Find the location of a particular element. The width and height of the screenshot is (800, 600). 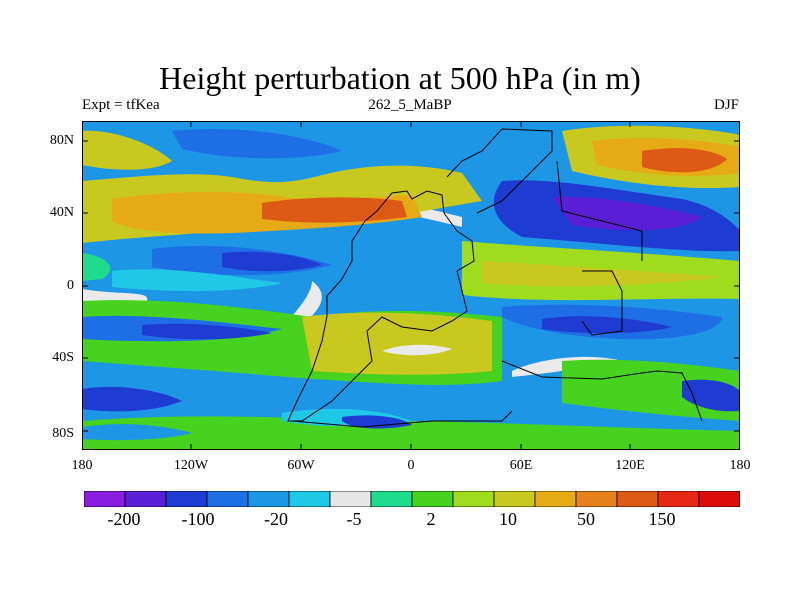

season-label: DJF is located at coordinates (726, 105).